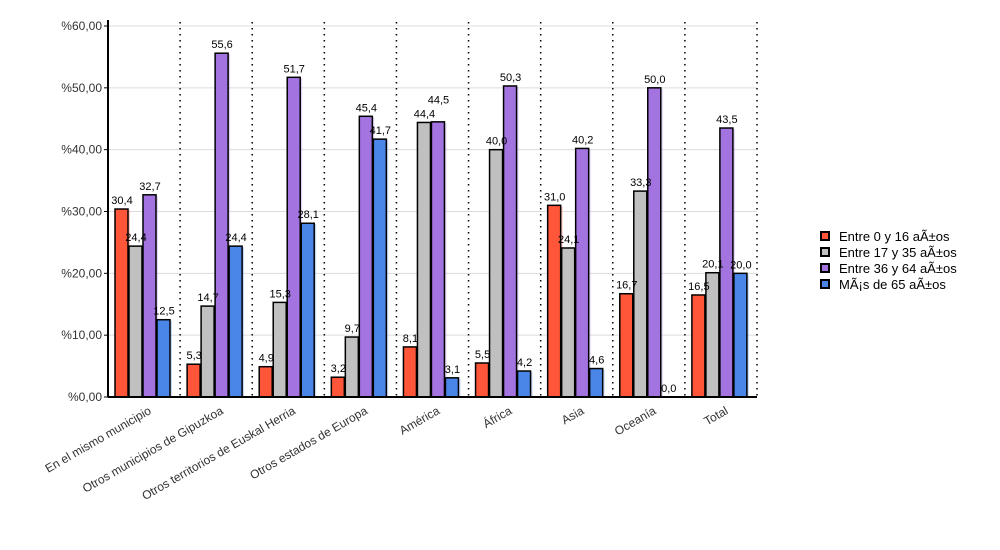 The width and height of the screenshot is (1000, 550). What do you see at coordinates (352, 329) in the screenshot?
I see `data-label: 9,7` at bounding box center [352, 329].